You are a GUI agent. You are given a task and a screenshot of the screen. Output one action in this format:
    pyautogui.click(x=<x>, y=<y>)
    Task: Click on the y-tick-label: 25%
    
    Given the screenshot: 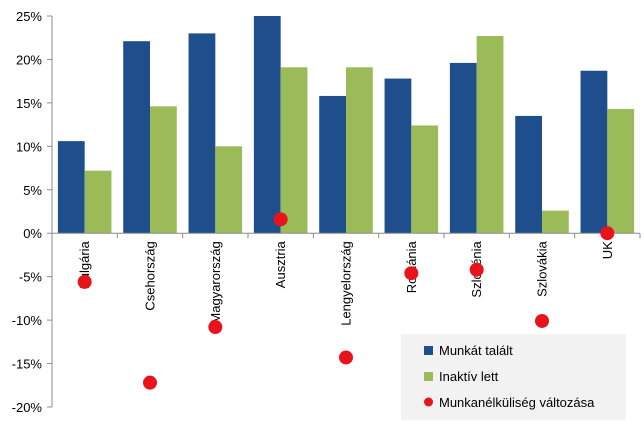 What is the action you would take?
    pyautogui.click(x=29, y=16)
    